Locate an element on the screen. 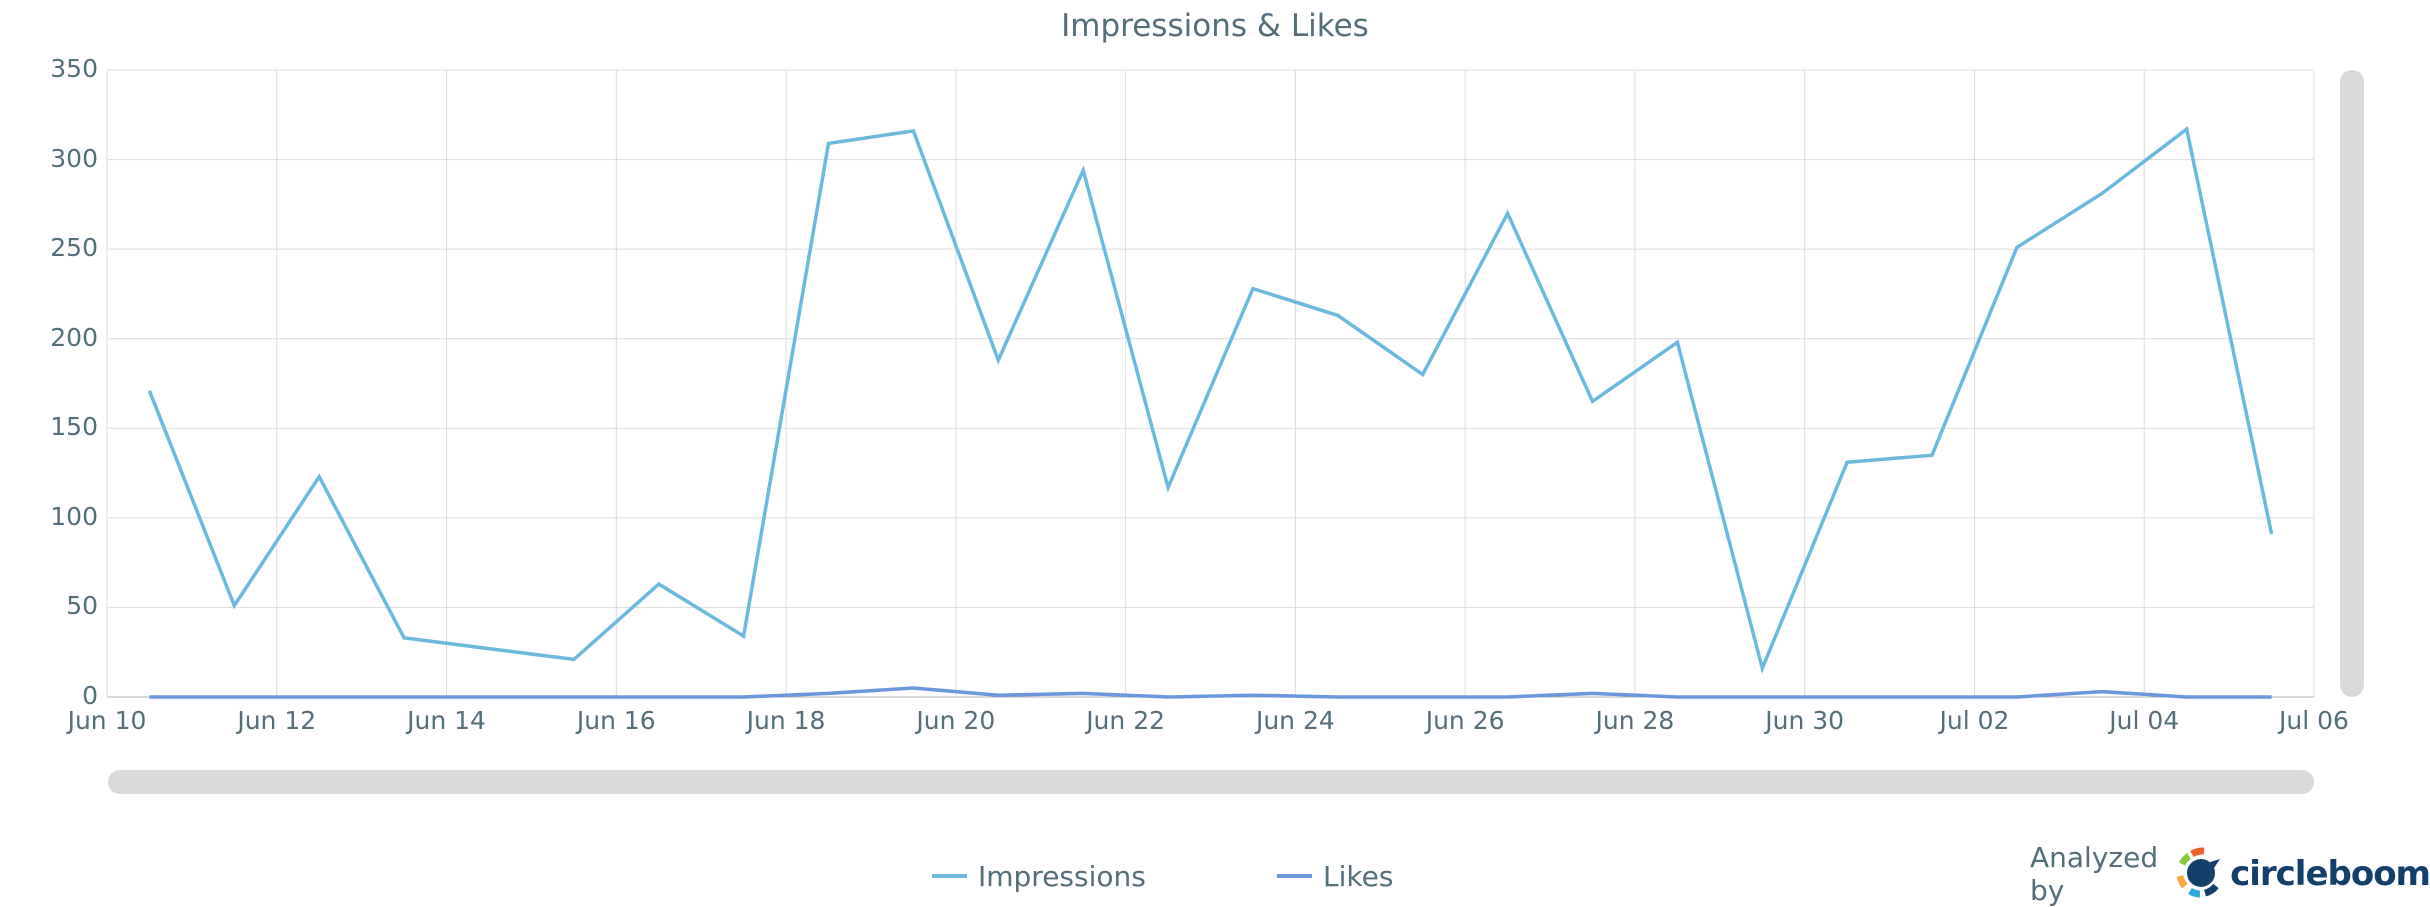 The height and width of the screenshot is (907, 2430). legend-label-likes: Likes is located at coordinates (1358, 876).